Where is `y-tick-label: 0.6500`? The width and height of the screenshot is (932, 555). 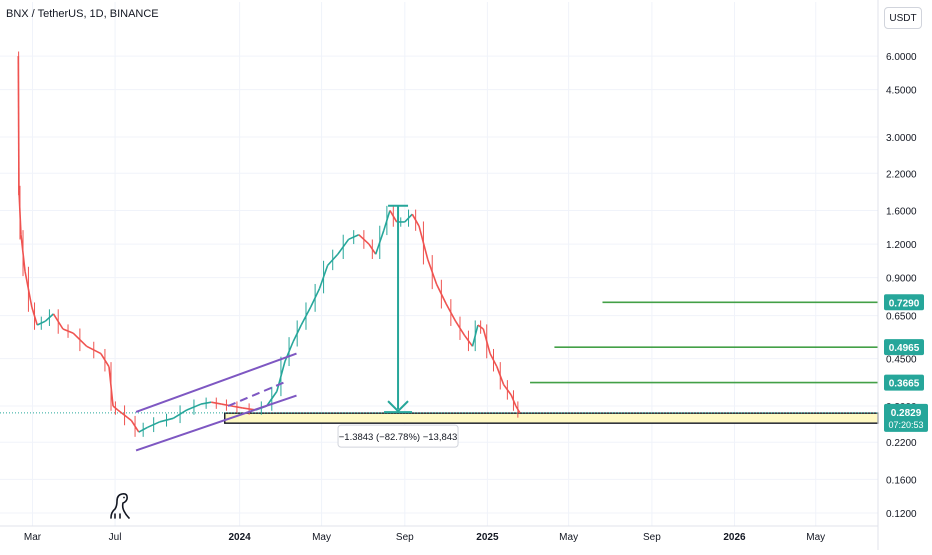
y-tick-label: 0.6500 is located at coordinates (901, 317).